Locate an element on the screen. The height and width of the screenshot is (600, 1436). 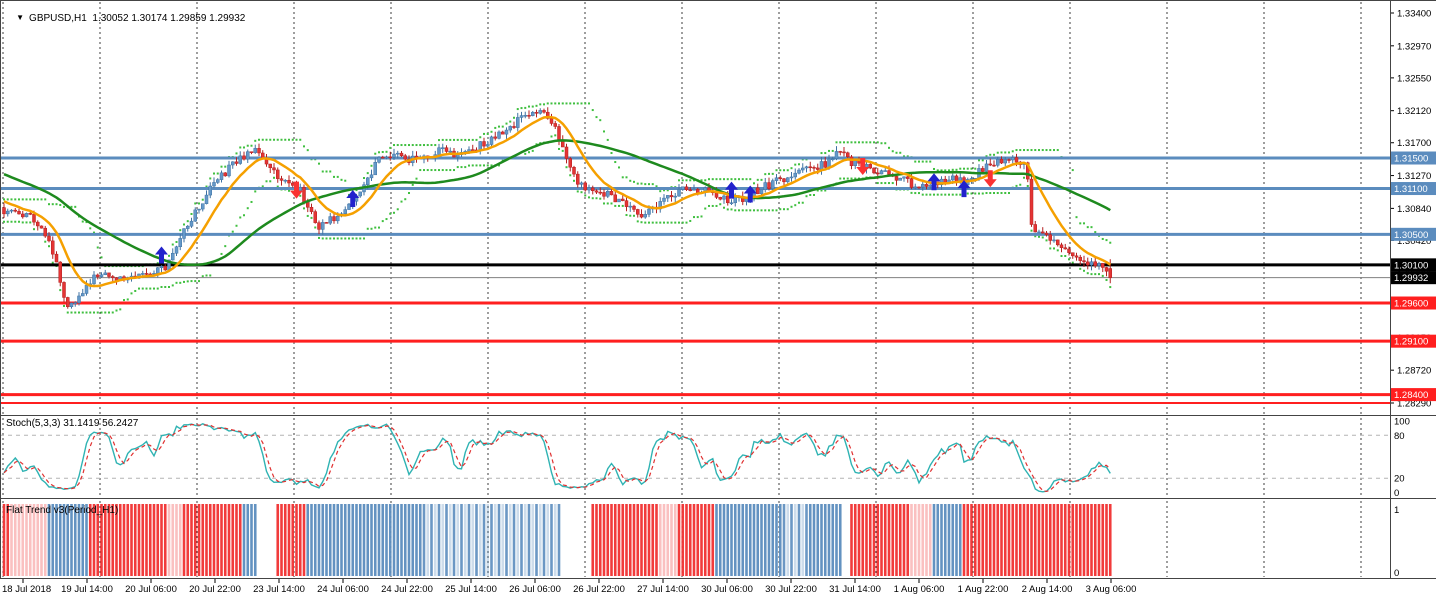
stoch-axis-label: 80 is located at coordinates (1399, 436).